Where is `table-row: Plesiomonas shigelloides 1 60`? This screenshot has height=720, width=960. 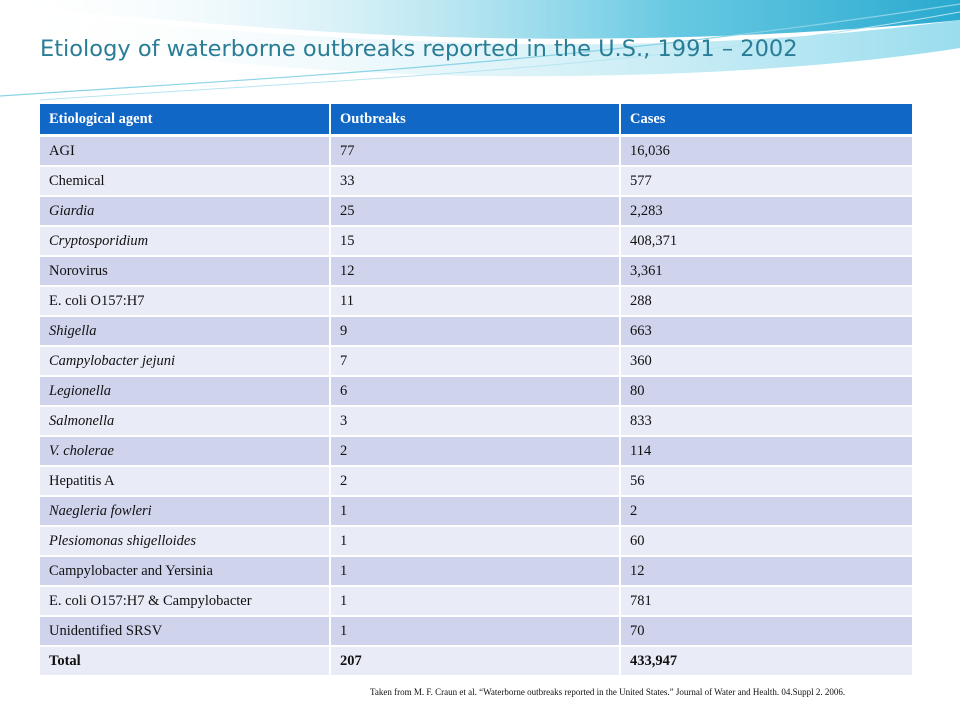 table-row: Plesiomonas shigelloides 1 60 is located at coordinates (477, 541).